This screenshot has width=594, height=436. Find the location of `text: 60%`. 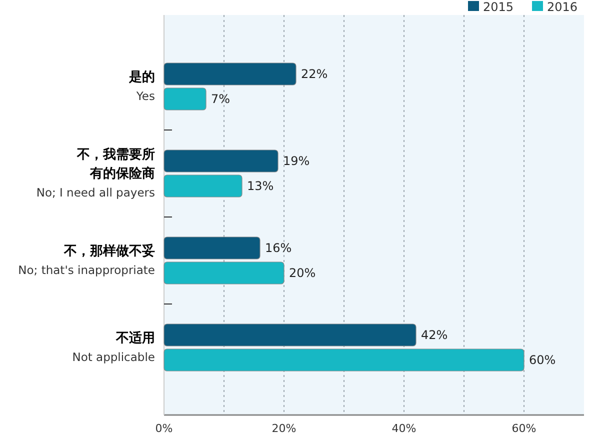

text: 60% is located at coordinates (542, 360).